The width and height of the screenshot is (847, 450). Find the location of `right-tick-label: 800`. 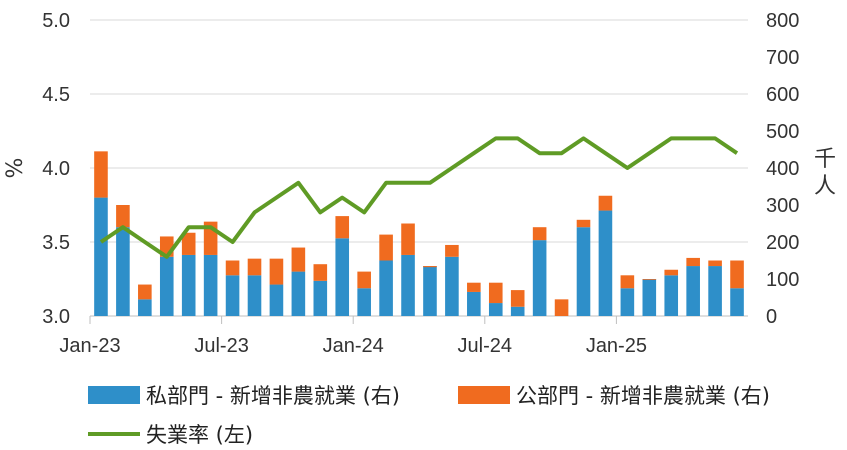

right-tick-label: 800 is located at coordinates (782, 21).